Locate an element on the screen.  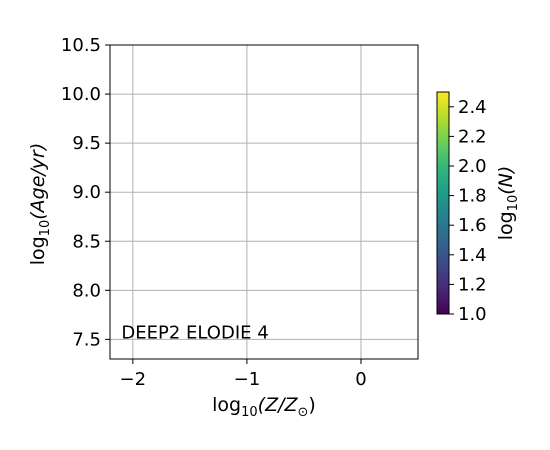
colorbar-ticks: 1.0 1.2 1.4 1.6 1.8 2.0 2.2 2.4 is located at coordinates (468, 211).